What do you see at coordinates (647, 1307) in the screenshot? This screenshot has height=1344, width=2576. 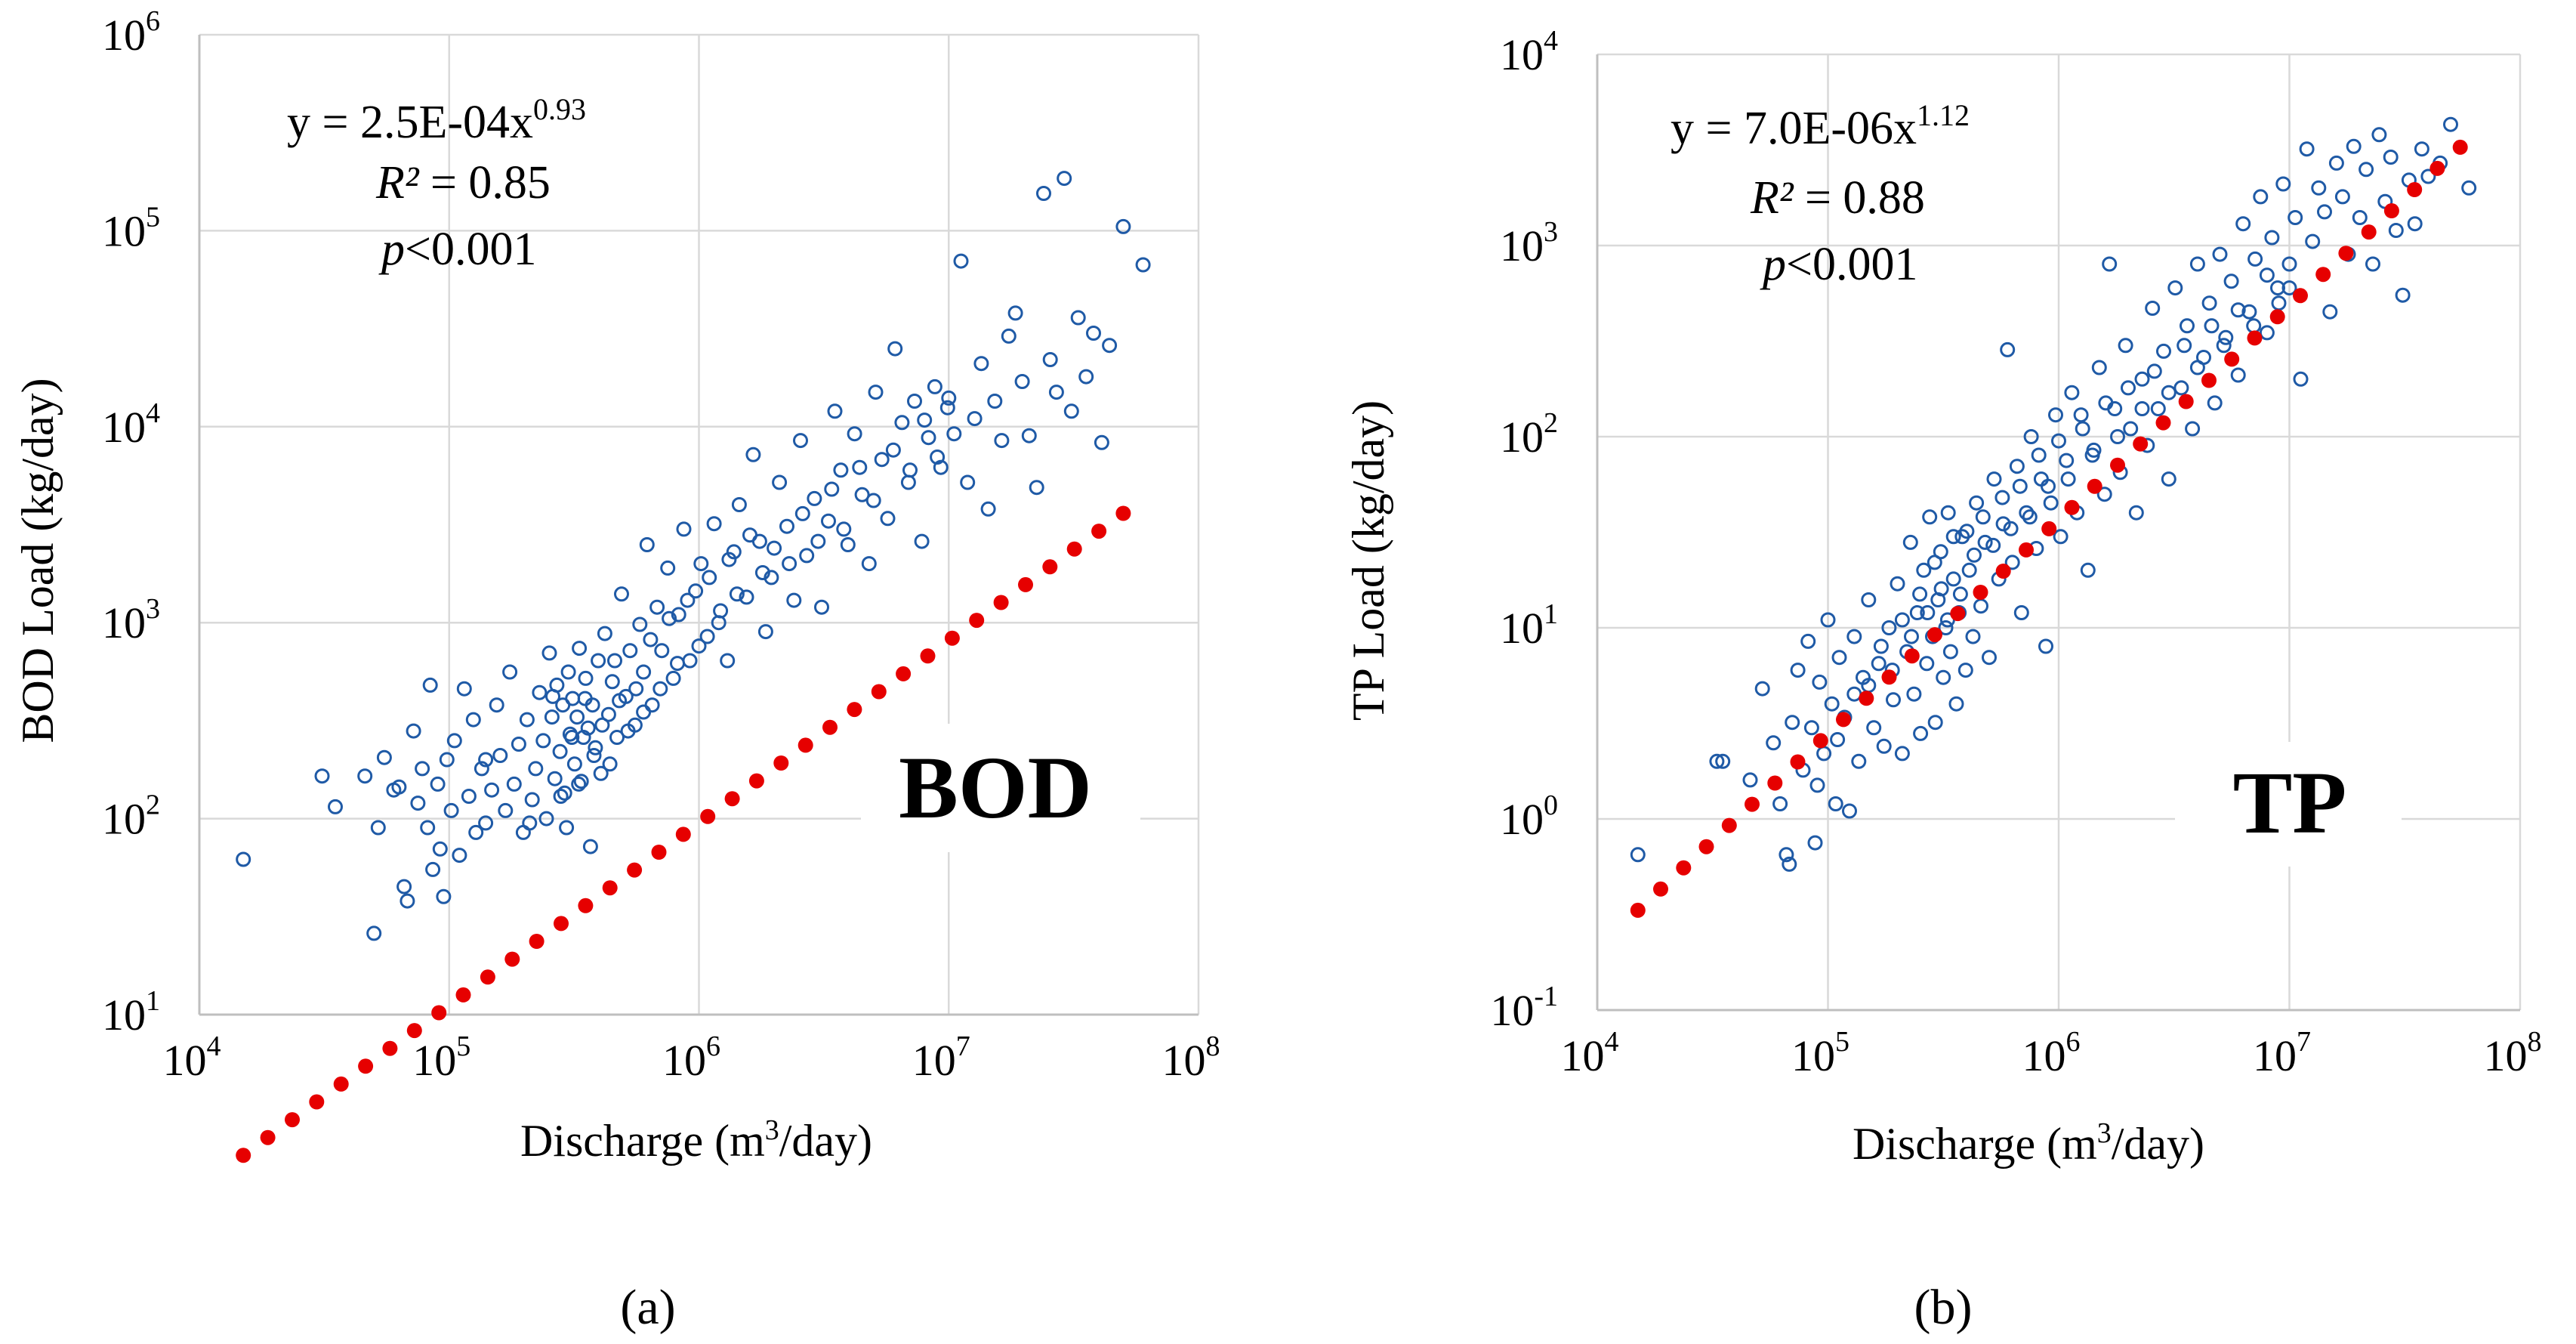 I see `panel-a-label: (a)` at bounding box center [647, 1307].